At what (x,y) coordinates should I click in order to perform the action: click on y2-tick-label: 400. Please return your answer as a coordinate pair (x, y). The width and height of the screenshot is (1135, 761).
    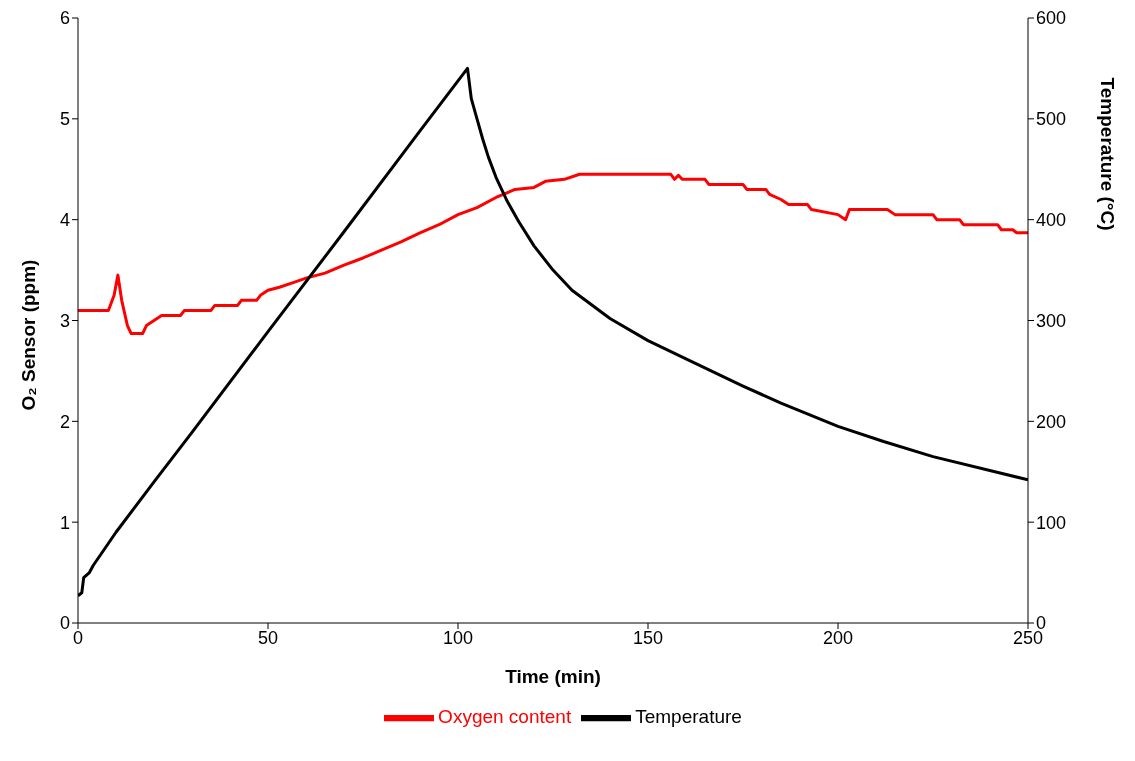
    Looking at the image, I should click on (1051, 220).